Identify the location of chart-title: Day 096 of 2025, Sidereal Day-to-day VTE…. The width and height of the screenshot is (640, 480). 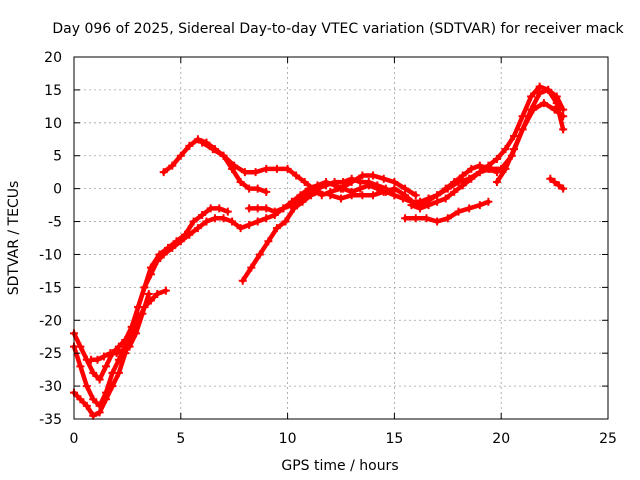
(338, 29).